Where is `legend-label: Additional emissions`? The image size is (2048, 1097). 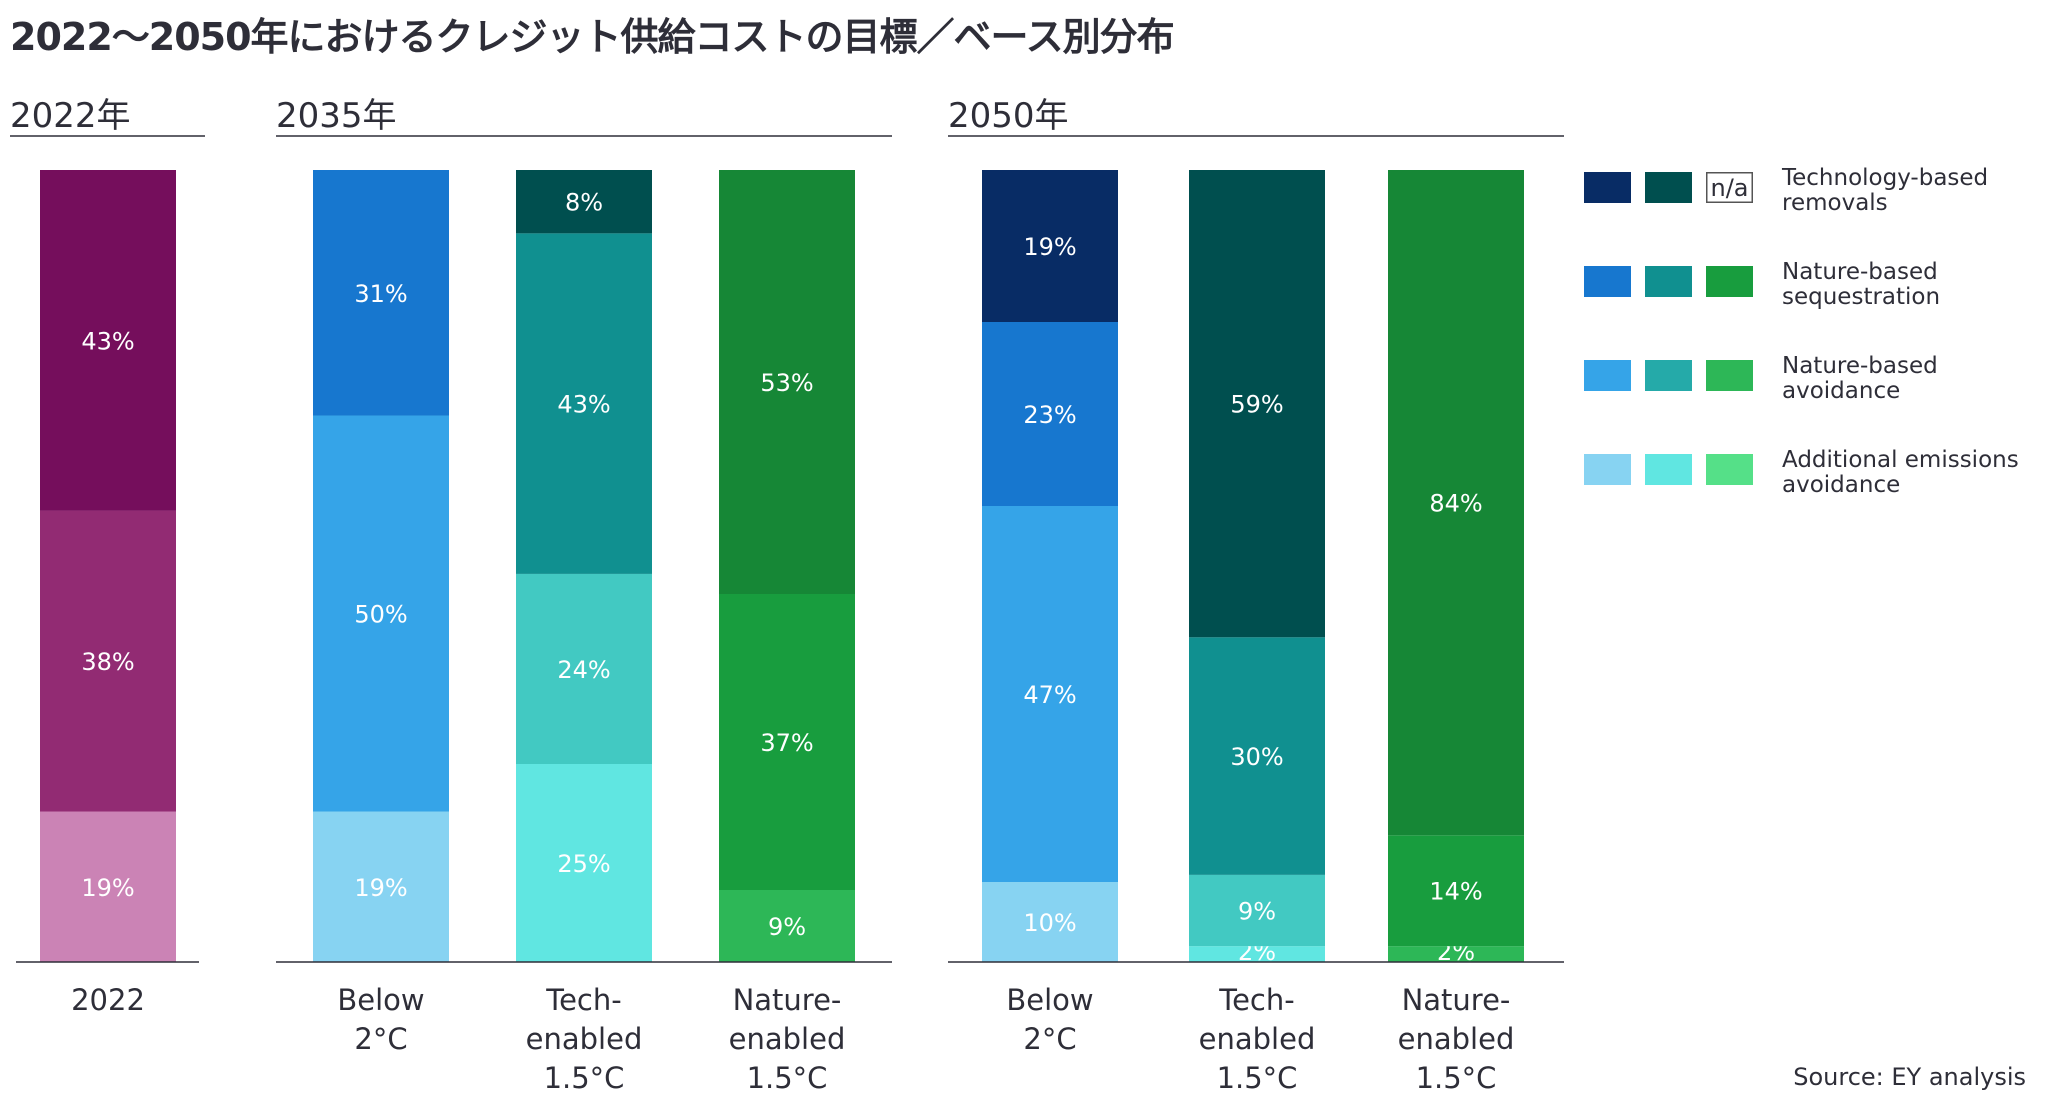 legend-label: Additional emissions is located at coordinates (1900, 460).